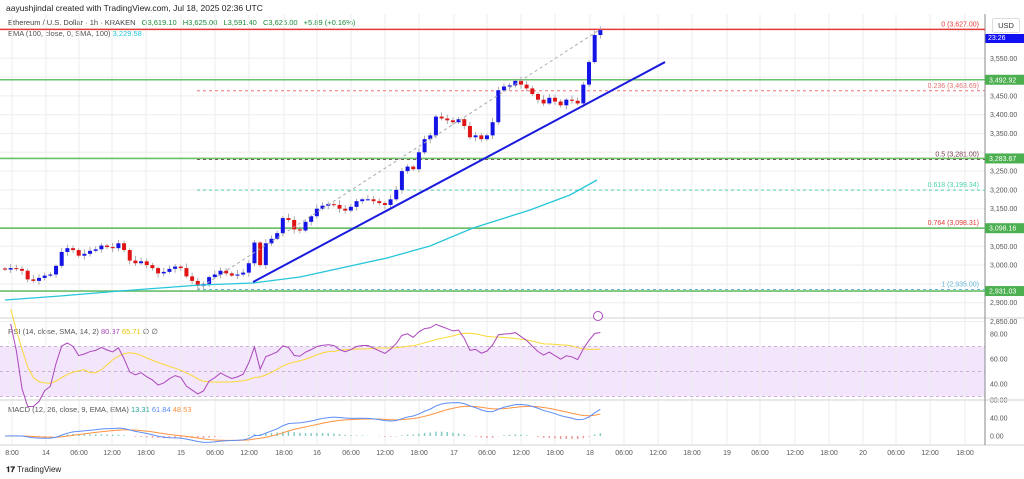 Image resolution: width=1024 pixels, height=479 pixels. What do you see at coordinates (590, 453) in the screenshot?
I see `time-axis-label: 18` at bounding box center [590, 453].